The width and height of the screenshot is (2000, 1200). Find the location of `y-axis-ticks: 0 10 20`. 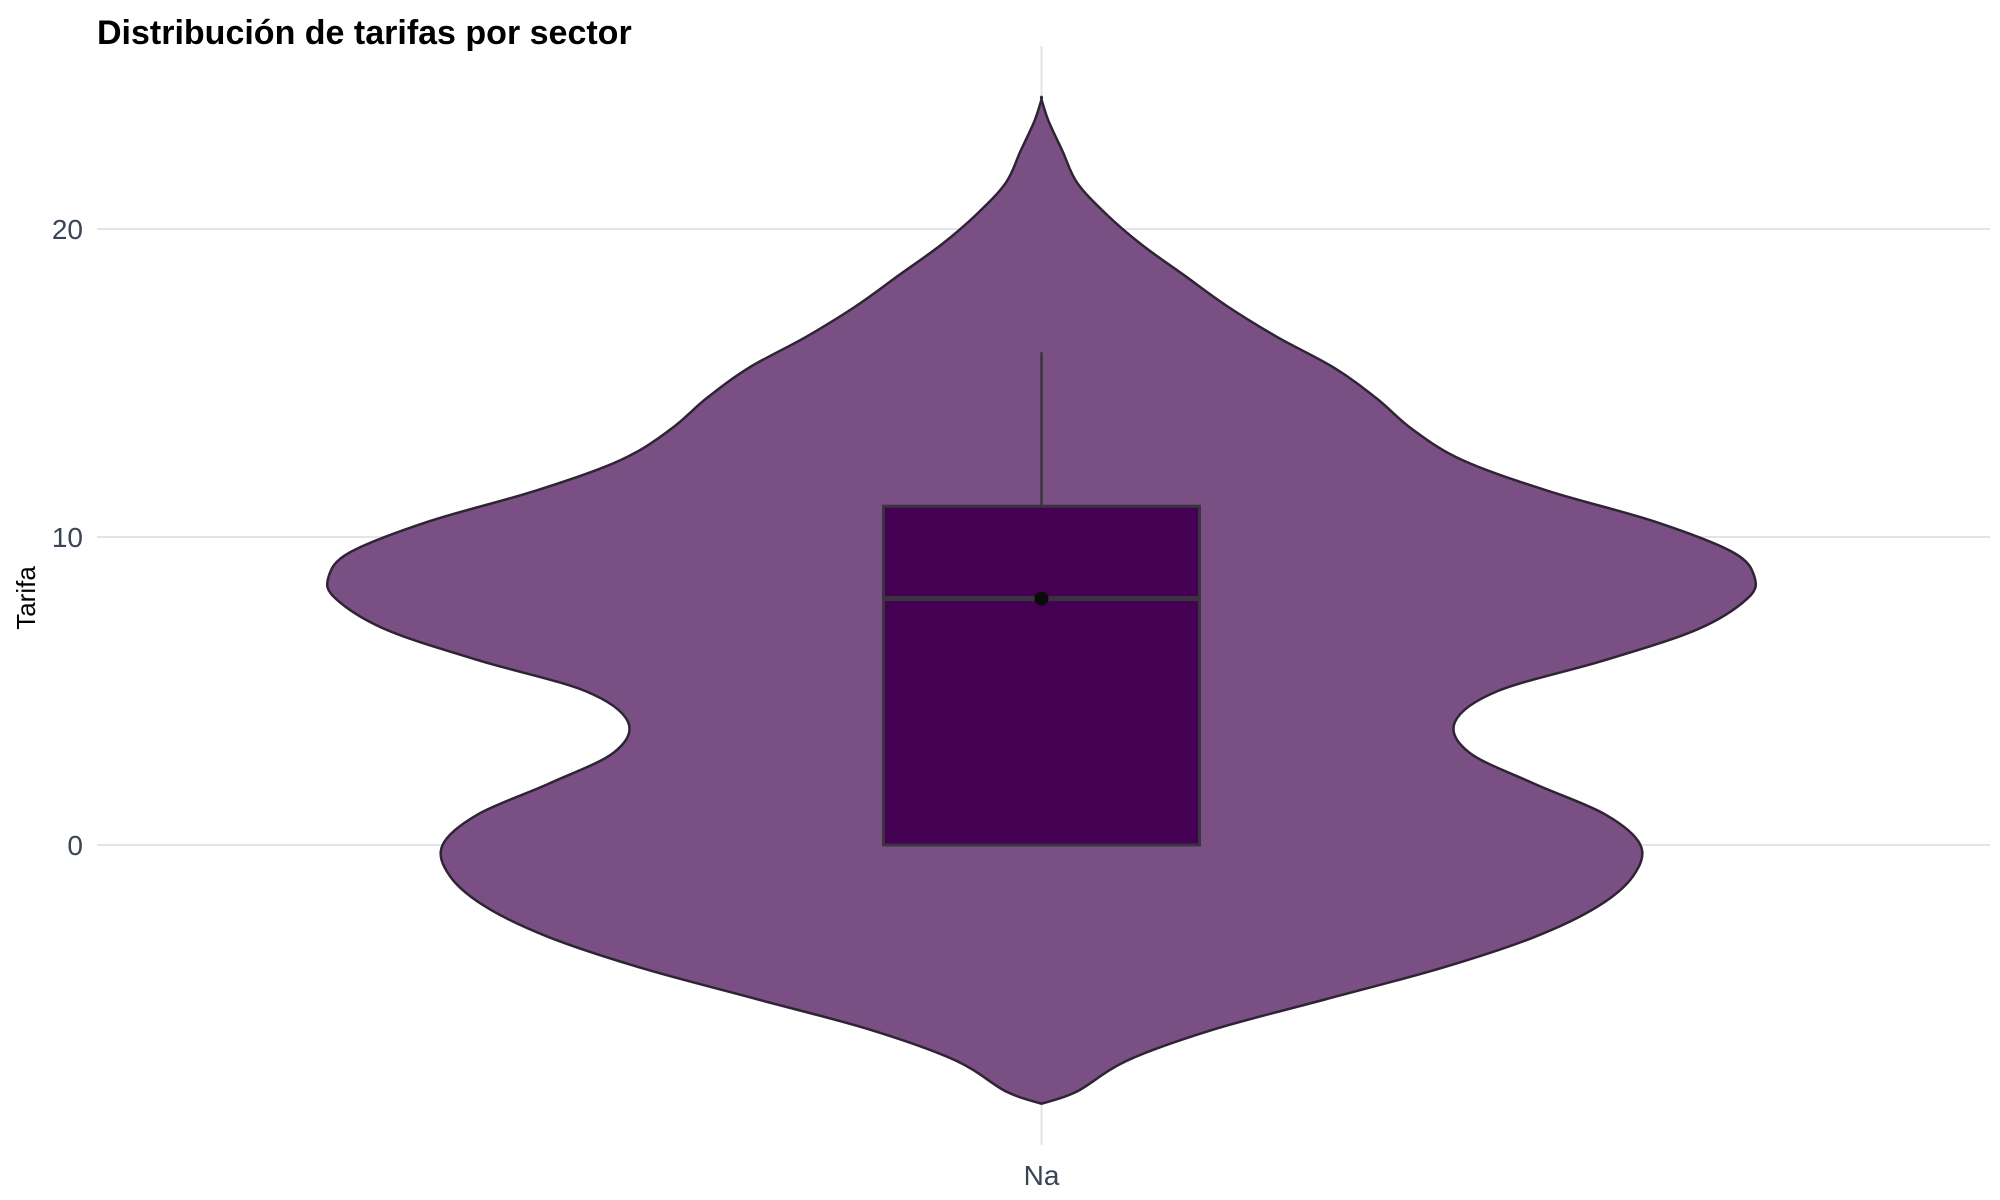

y-axis-ticks: 0 10 20 is located at coordinates (67, 537).